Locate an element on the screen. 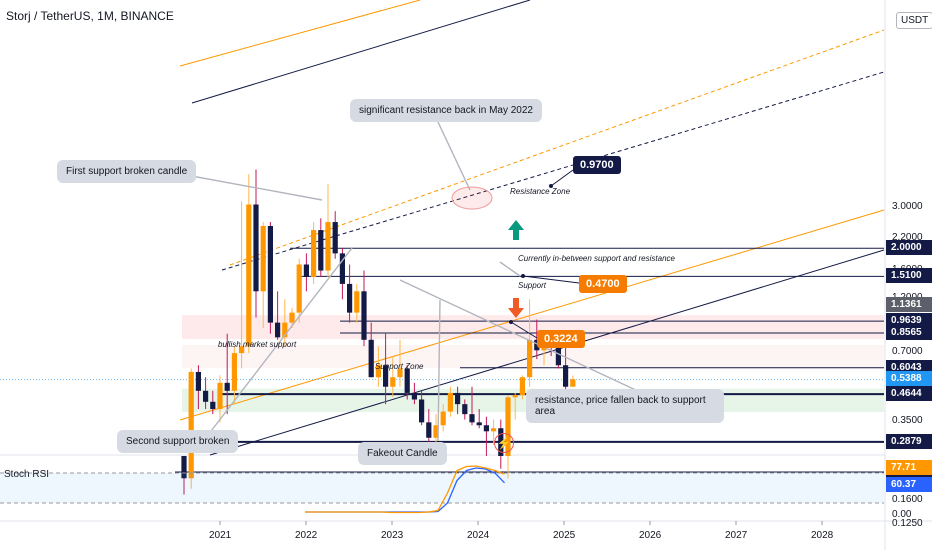 The height and width of the screenshot is (550, 932). y-axis-level-tag: 0.6043 is located at coordinates (909, 367).